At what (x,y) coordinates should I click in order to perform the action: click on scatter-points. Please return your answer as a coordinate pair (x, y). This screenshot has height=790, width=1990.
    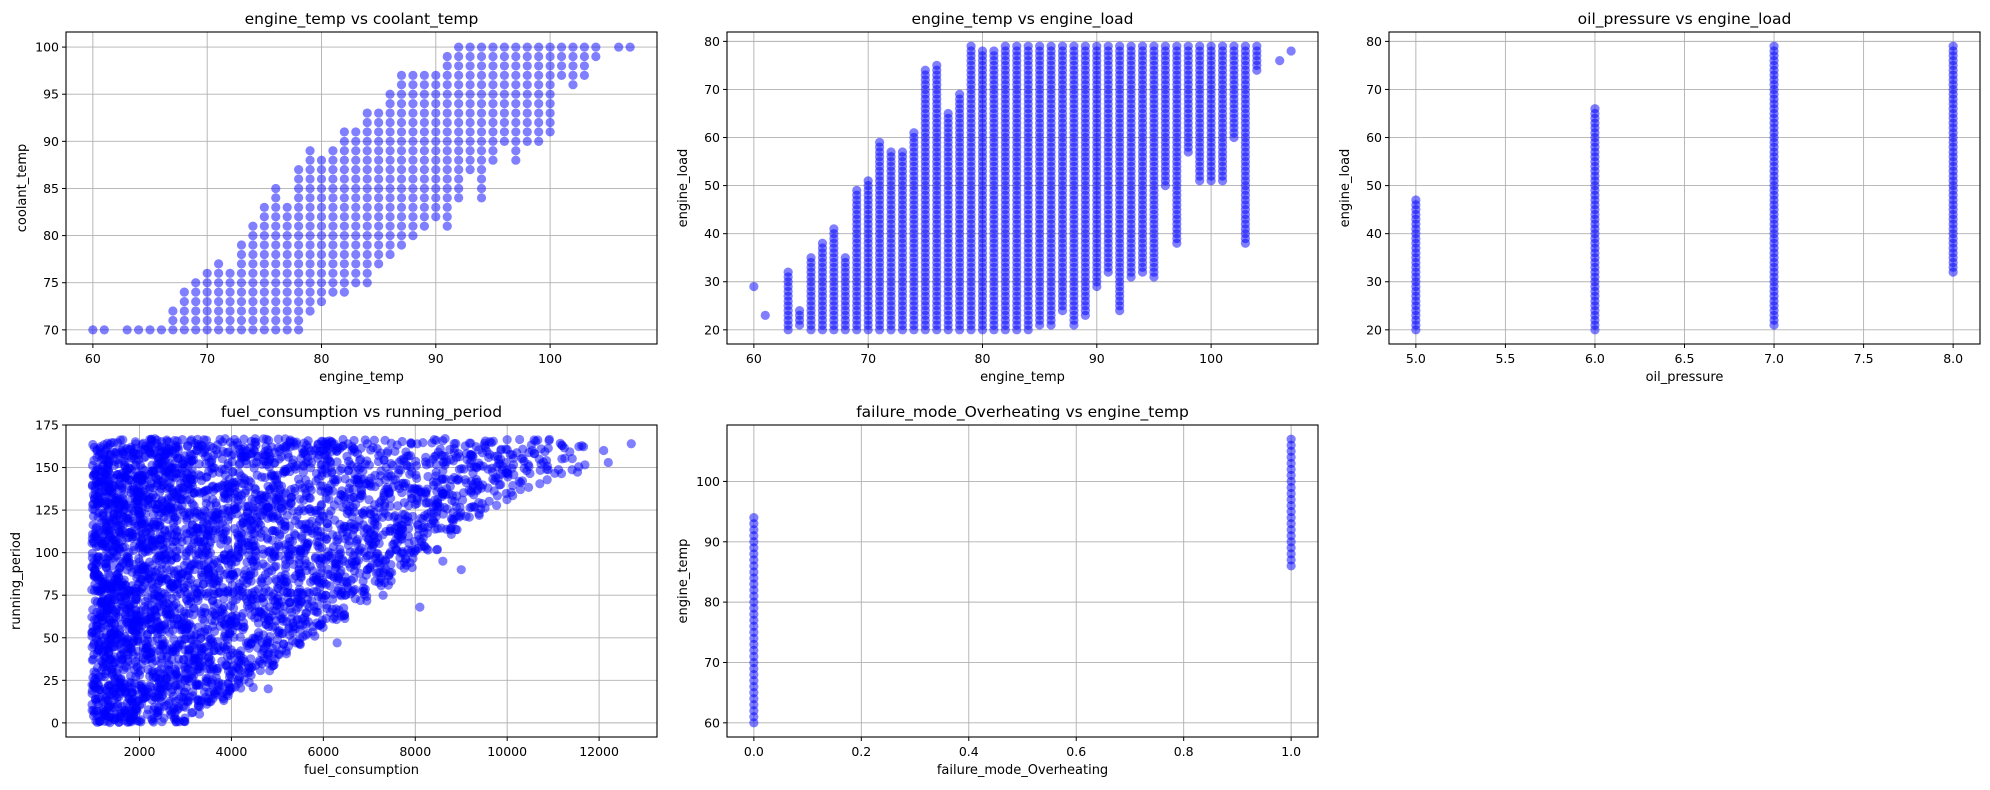
    Looking at the image, I should click on (361, 188).